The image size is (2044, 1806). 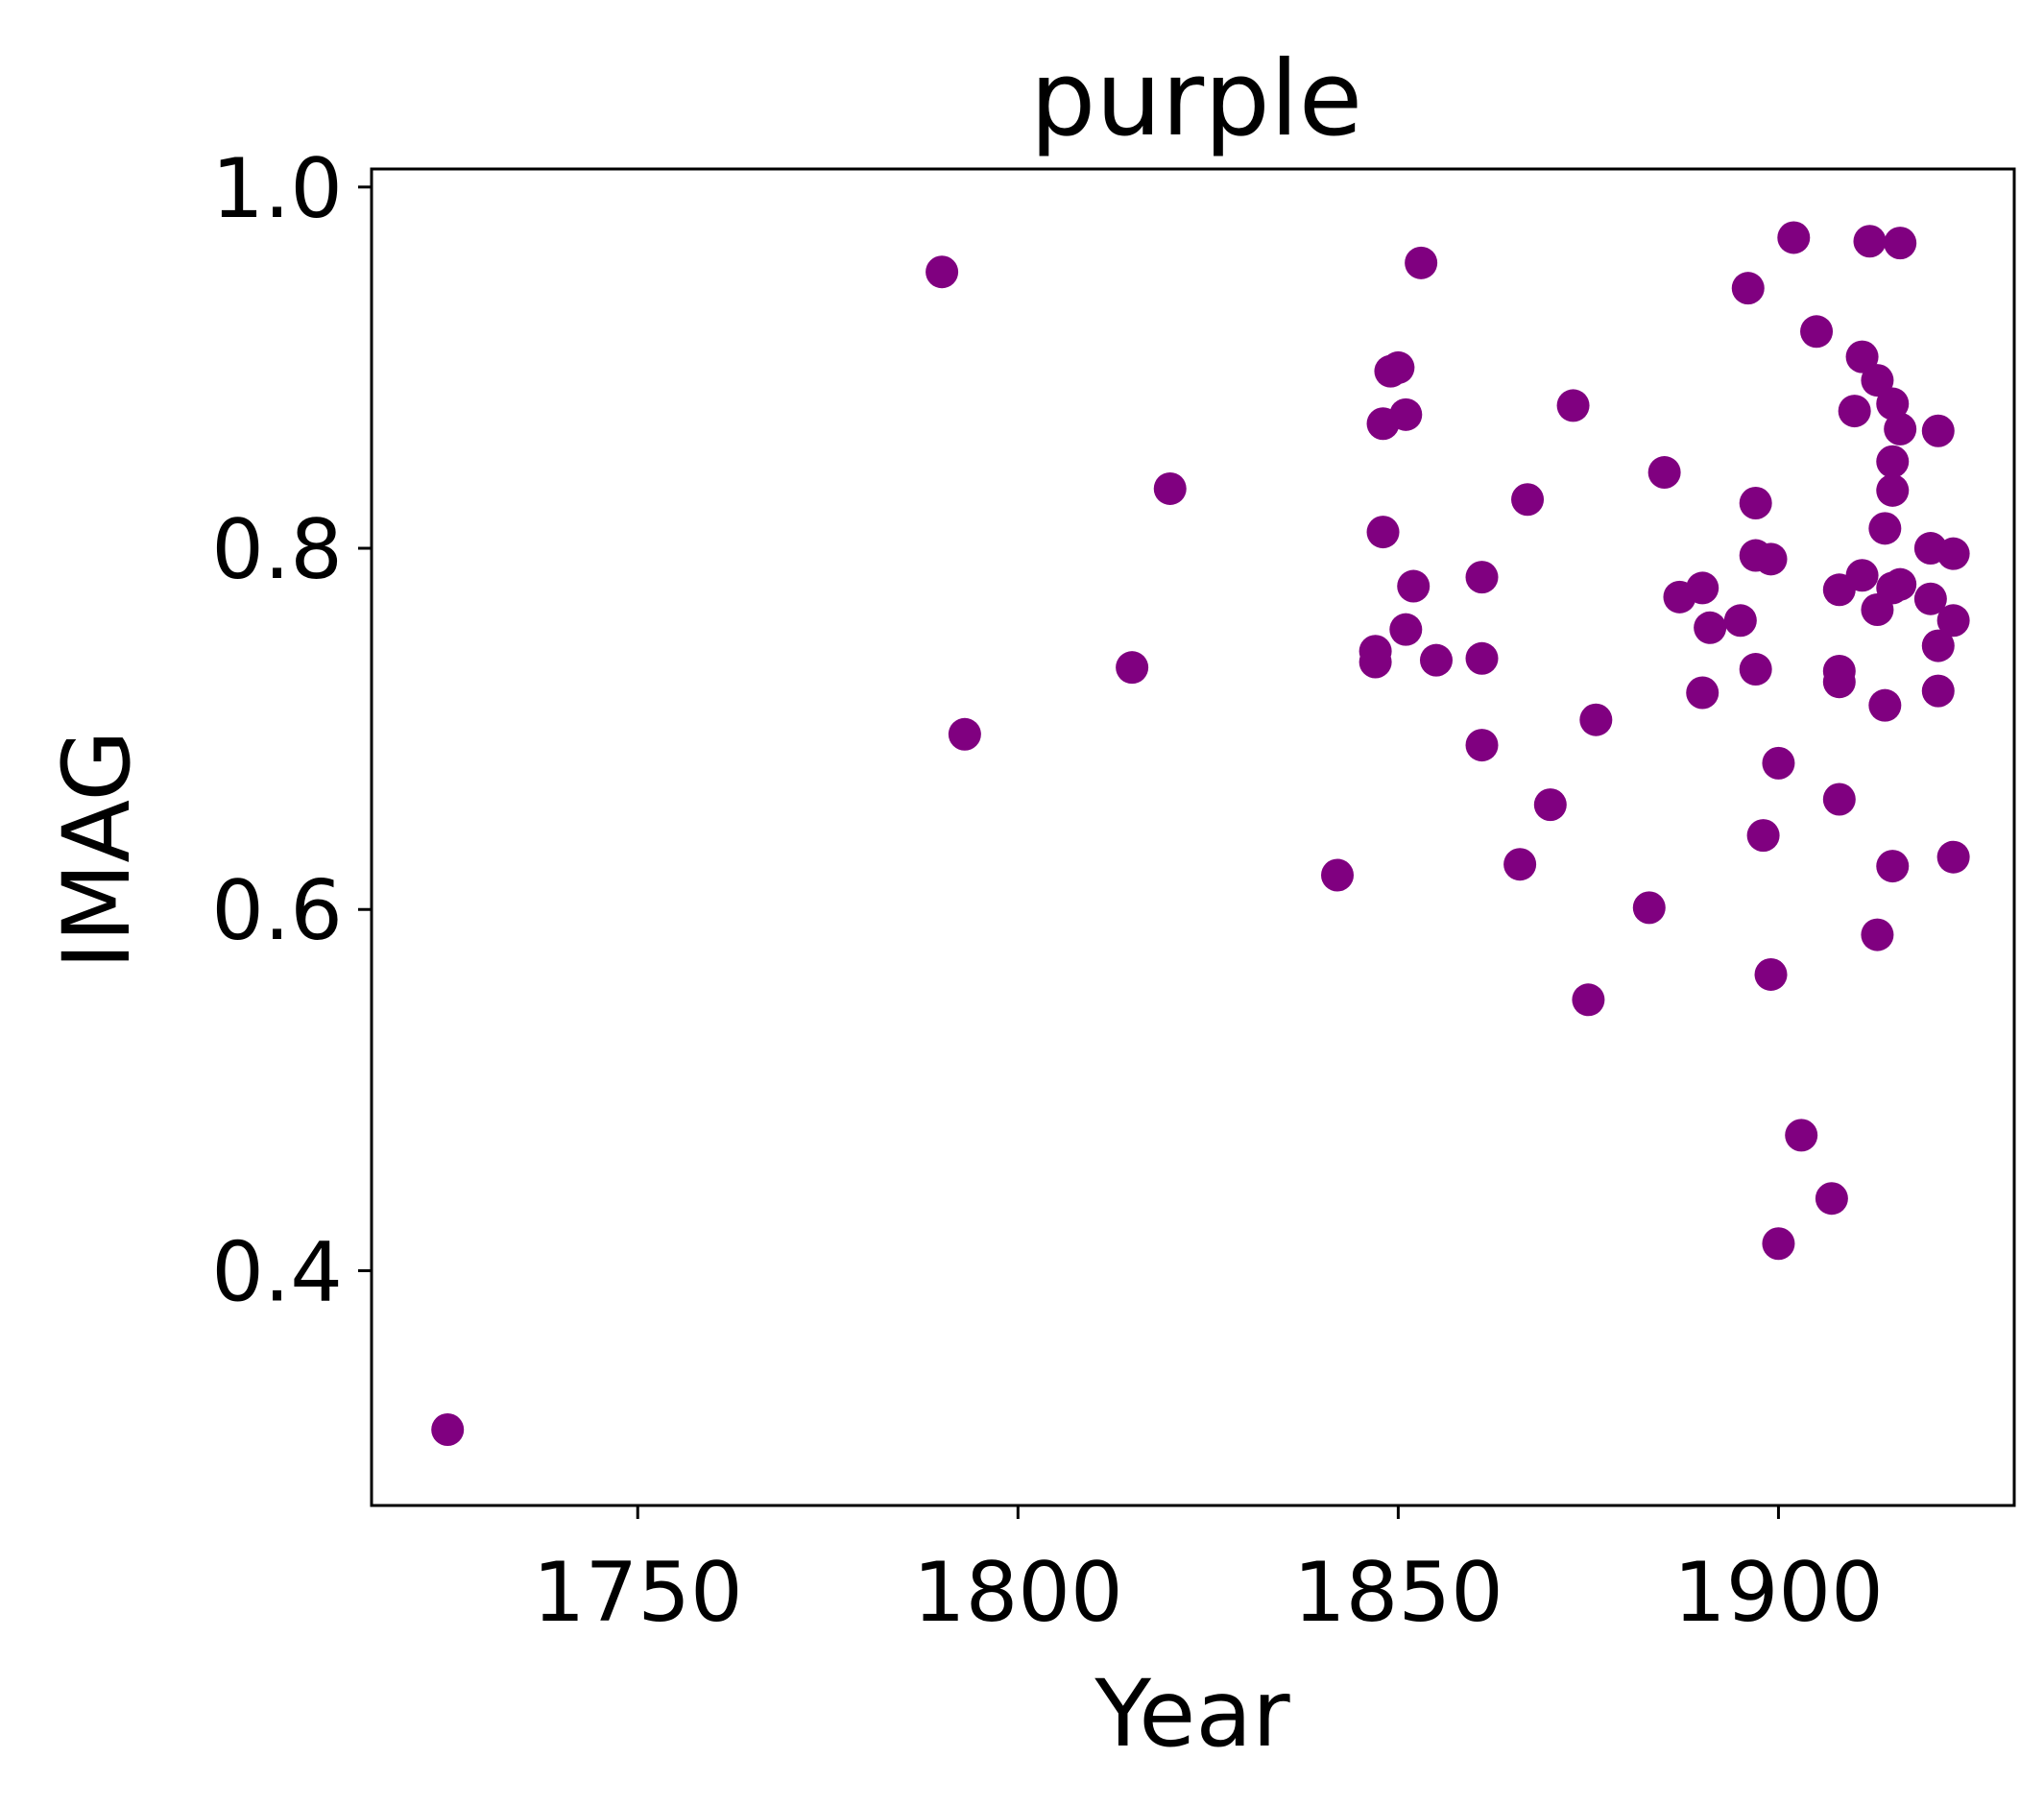 What do you see at coordinates (1018, 1593) in the screenshot?
I see `x-tick-label: 1800` at bounding box center [1018, 1593].